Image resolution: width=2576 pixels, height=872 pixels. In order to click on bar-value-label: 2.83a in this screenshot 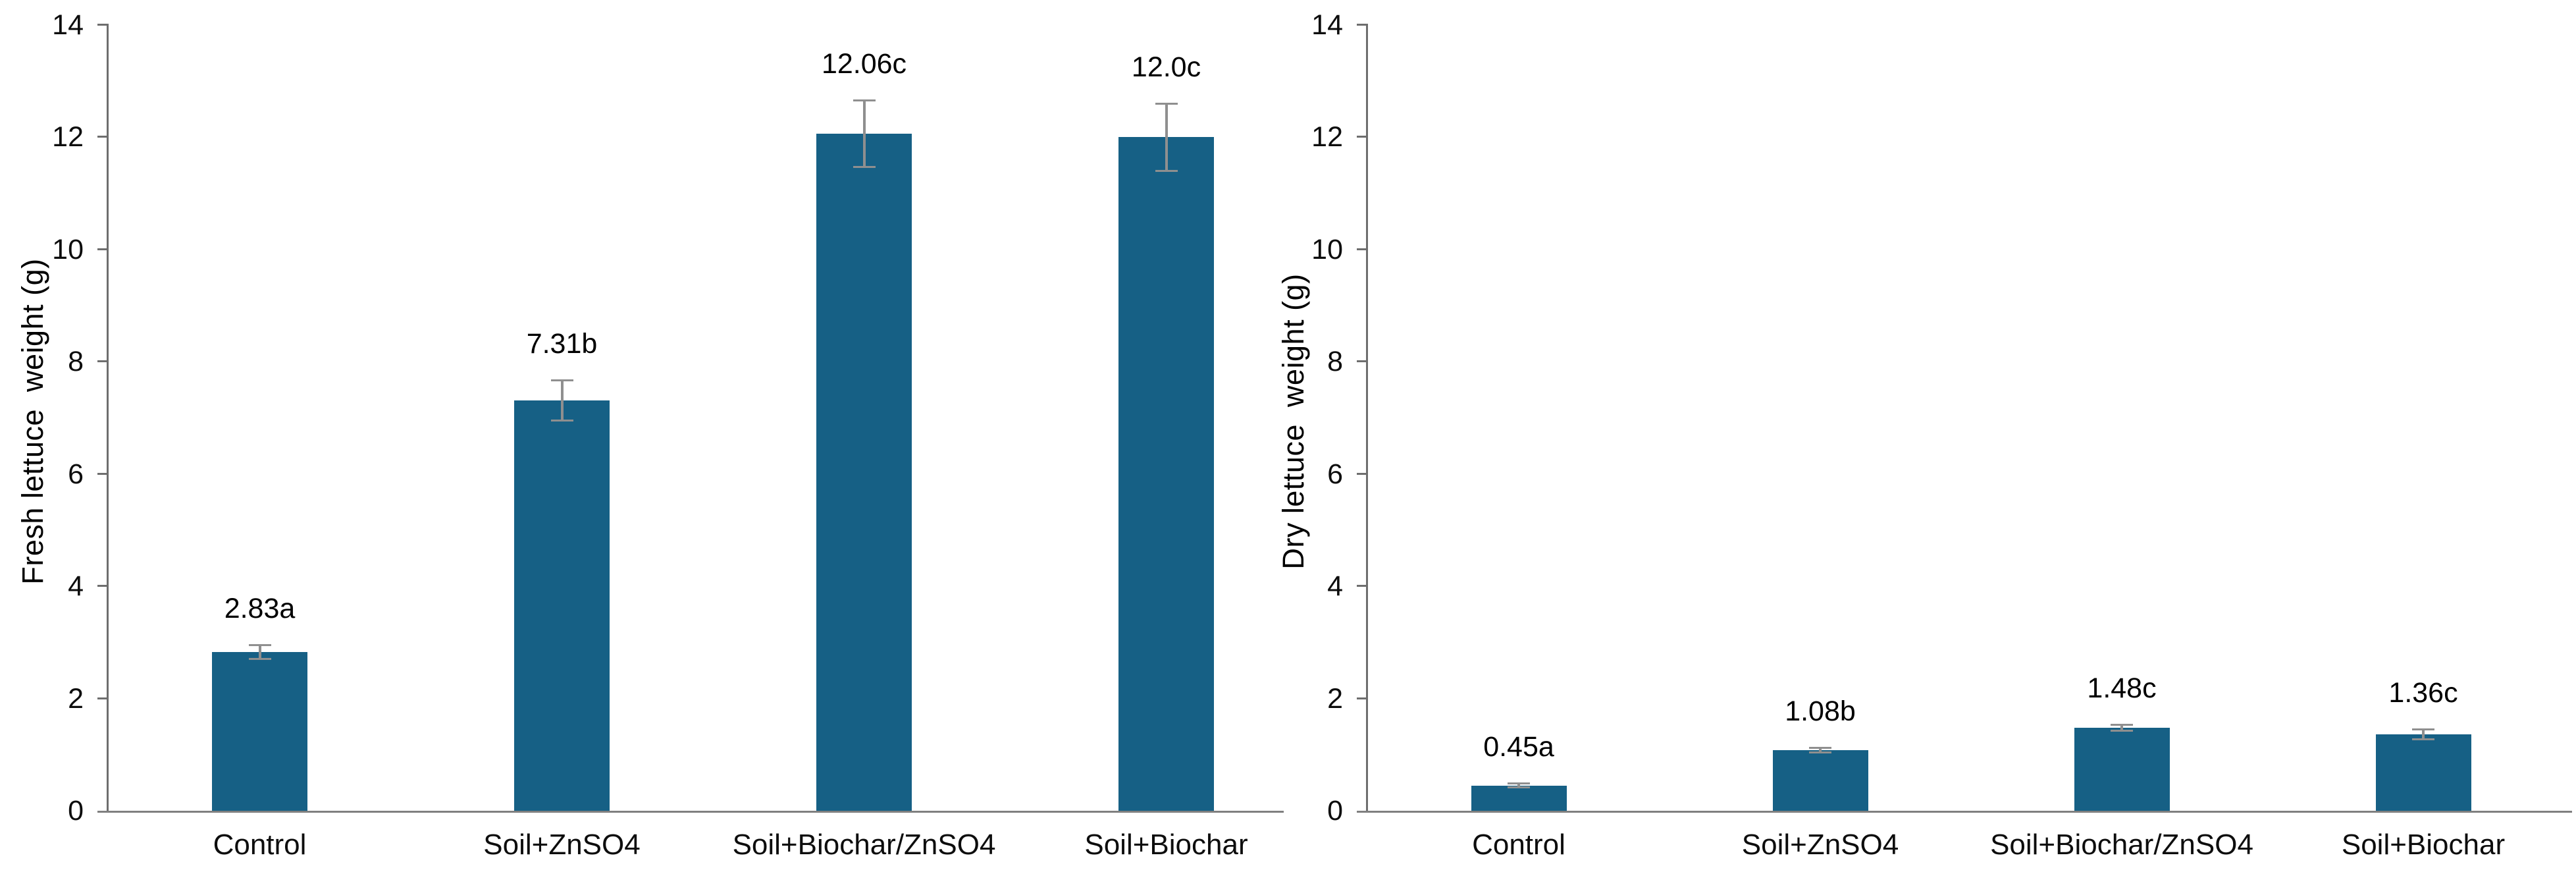, I will do `click(260, 608)`.